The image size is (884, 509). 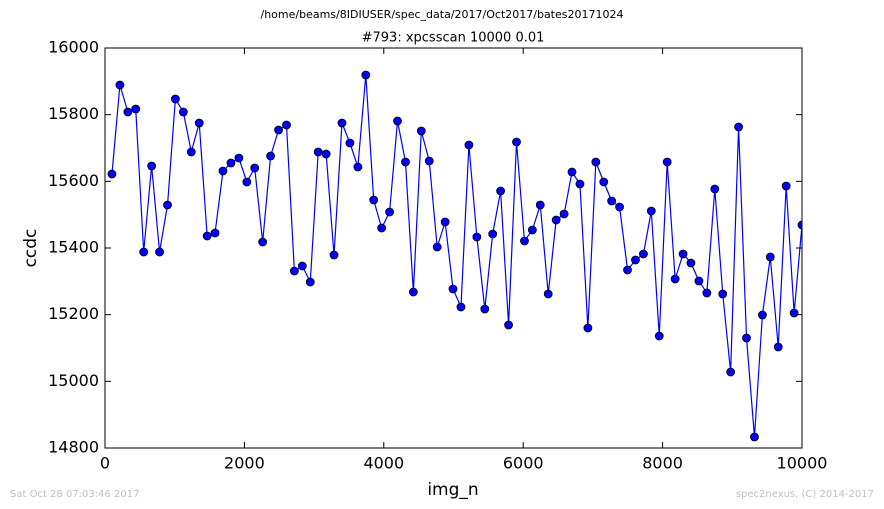 I want to click on chart-title: #793: xpcsscan 10000 0.01, so click(x=453, y=38).